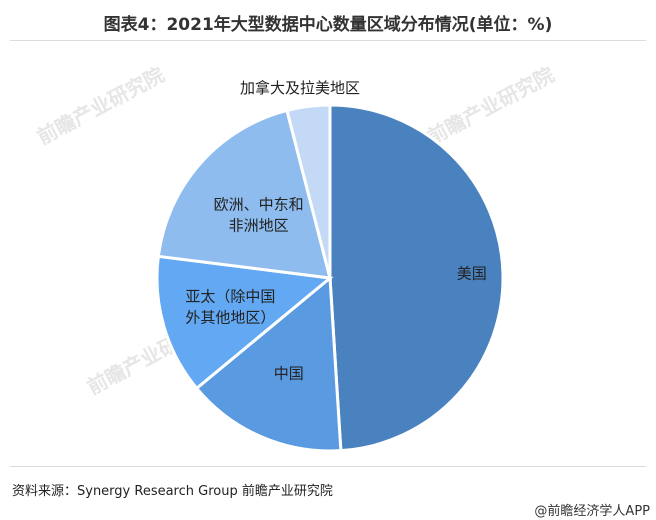 This screenshot has width=656, height=520. What do you see at coordinates (472, 274) in the screenshot?
I see `slice-label-1: 美国` at bounding box center [472, 274].